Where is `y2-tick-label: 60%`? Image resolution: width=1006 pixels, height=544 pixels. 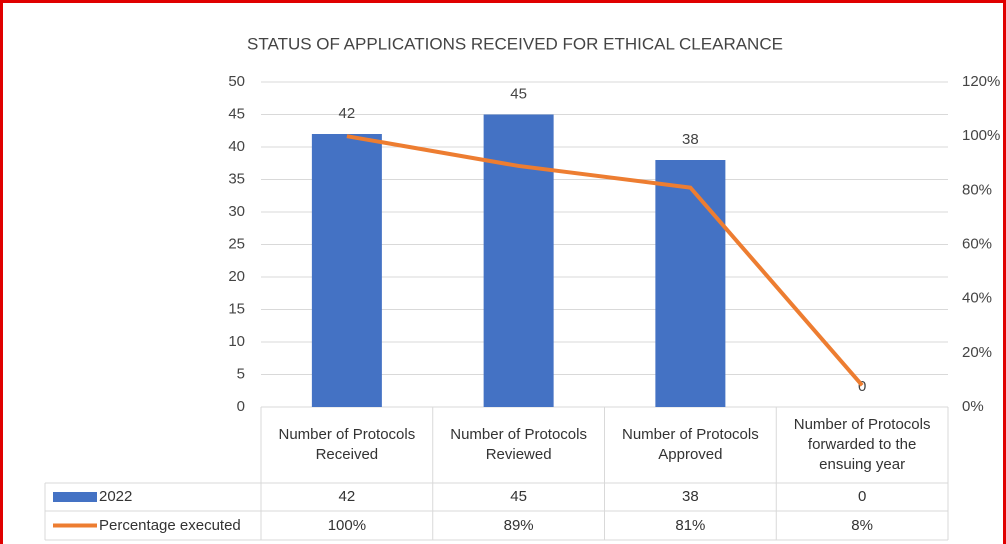 y2-tick-label: 60% is located at coordinates (977, 243).